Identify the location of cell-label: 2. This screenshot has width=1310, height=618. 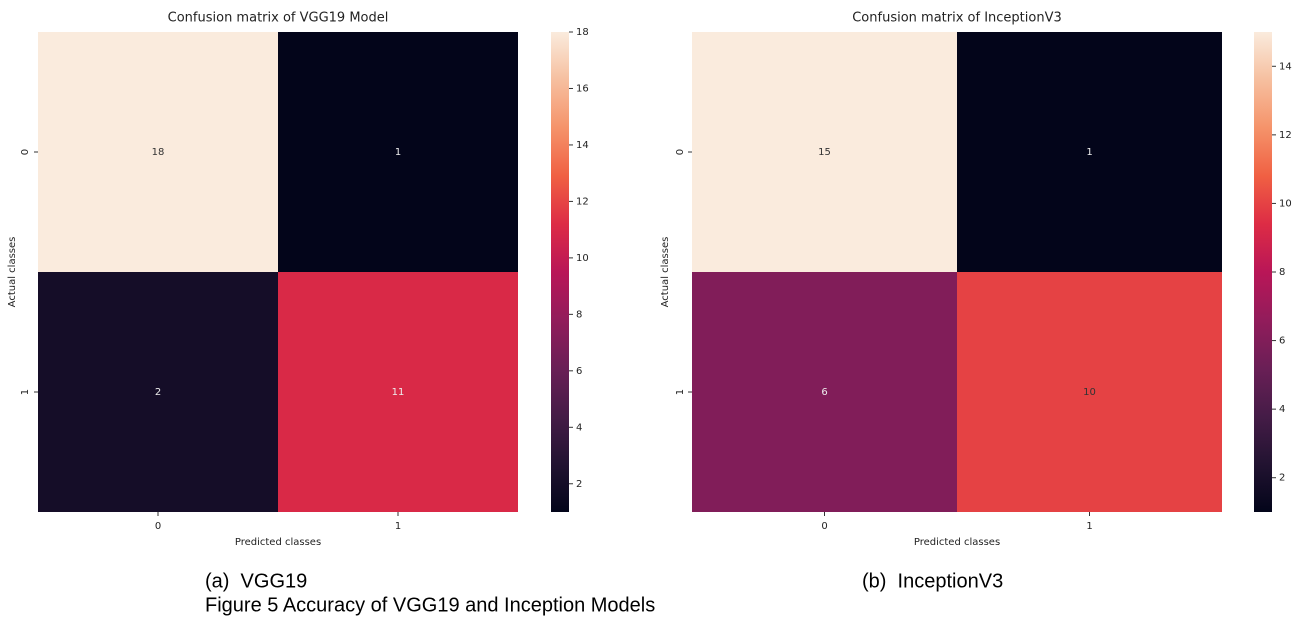
(158, 392).